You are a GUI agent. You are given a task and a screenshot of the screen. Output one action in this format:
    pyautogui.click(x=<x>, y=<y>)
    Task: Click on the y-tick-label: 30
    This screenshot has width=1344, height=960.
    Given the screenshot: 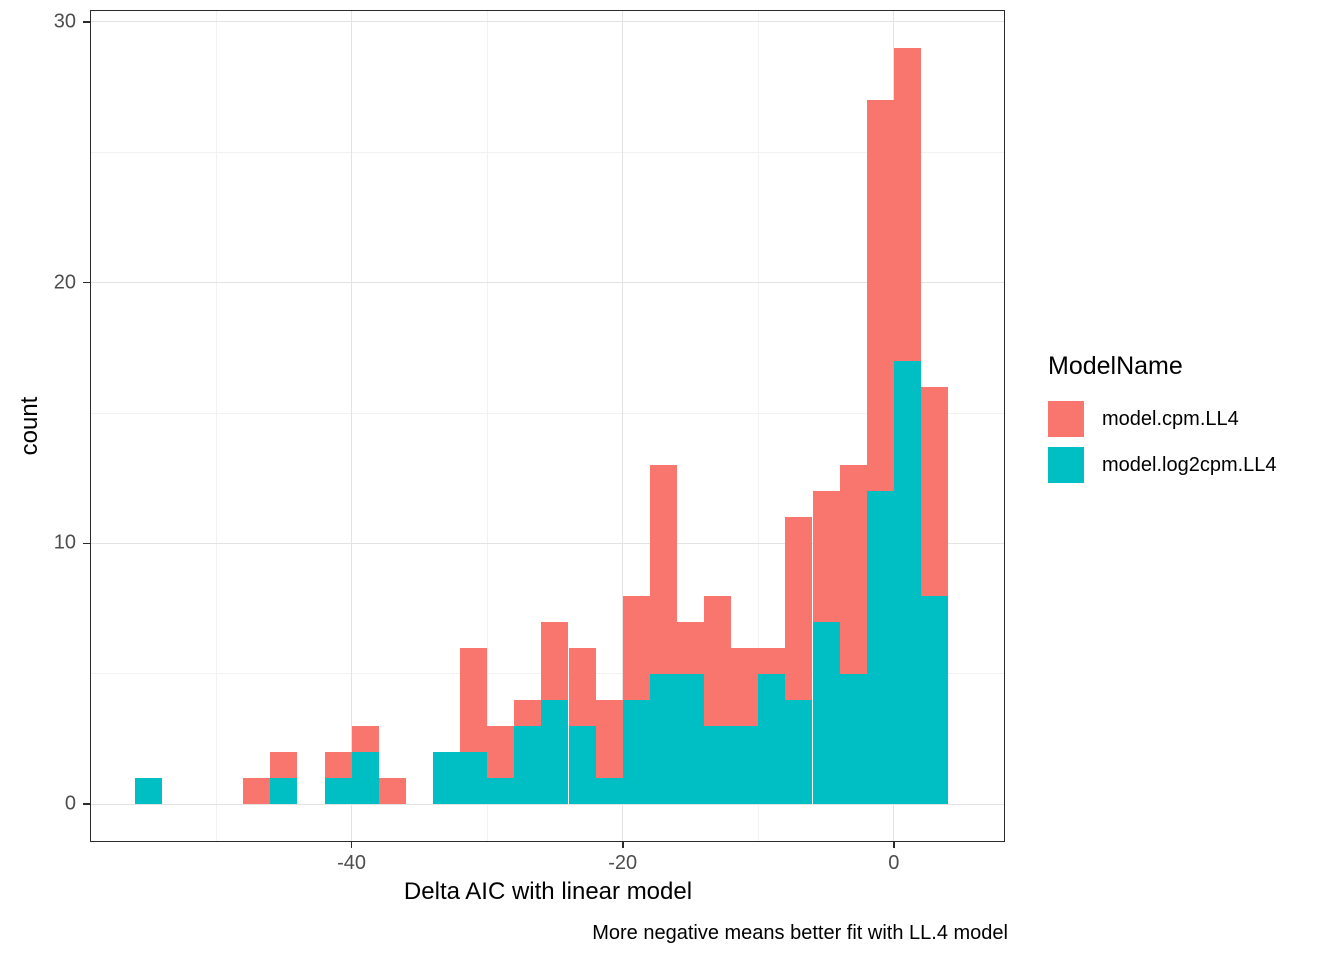 What is the action you would take?
    pyautogui.click(x=64, y=21)
    